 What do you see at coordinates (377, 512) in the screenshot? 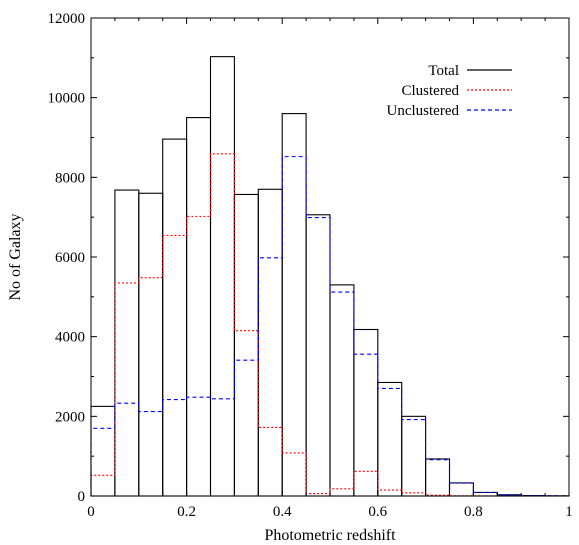
I see `x-tick-label: 0.6` at bounding box center [377, 512].